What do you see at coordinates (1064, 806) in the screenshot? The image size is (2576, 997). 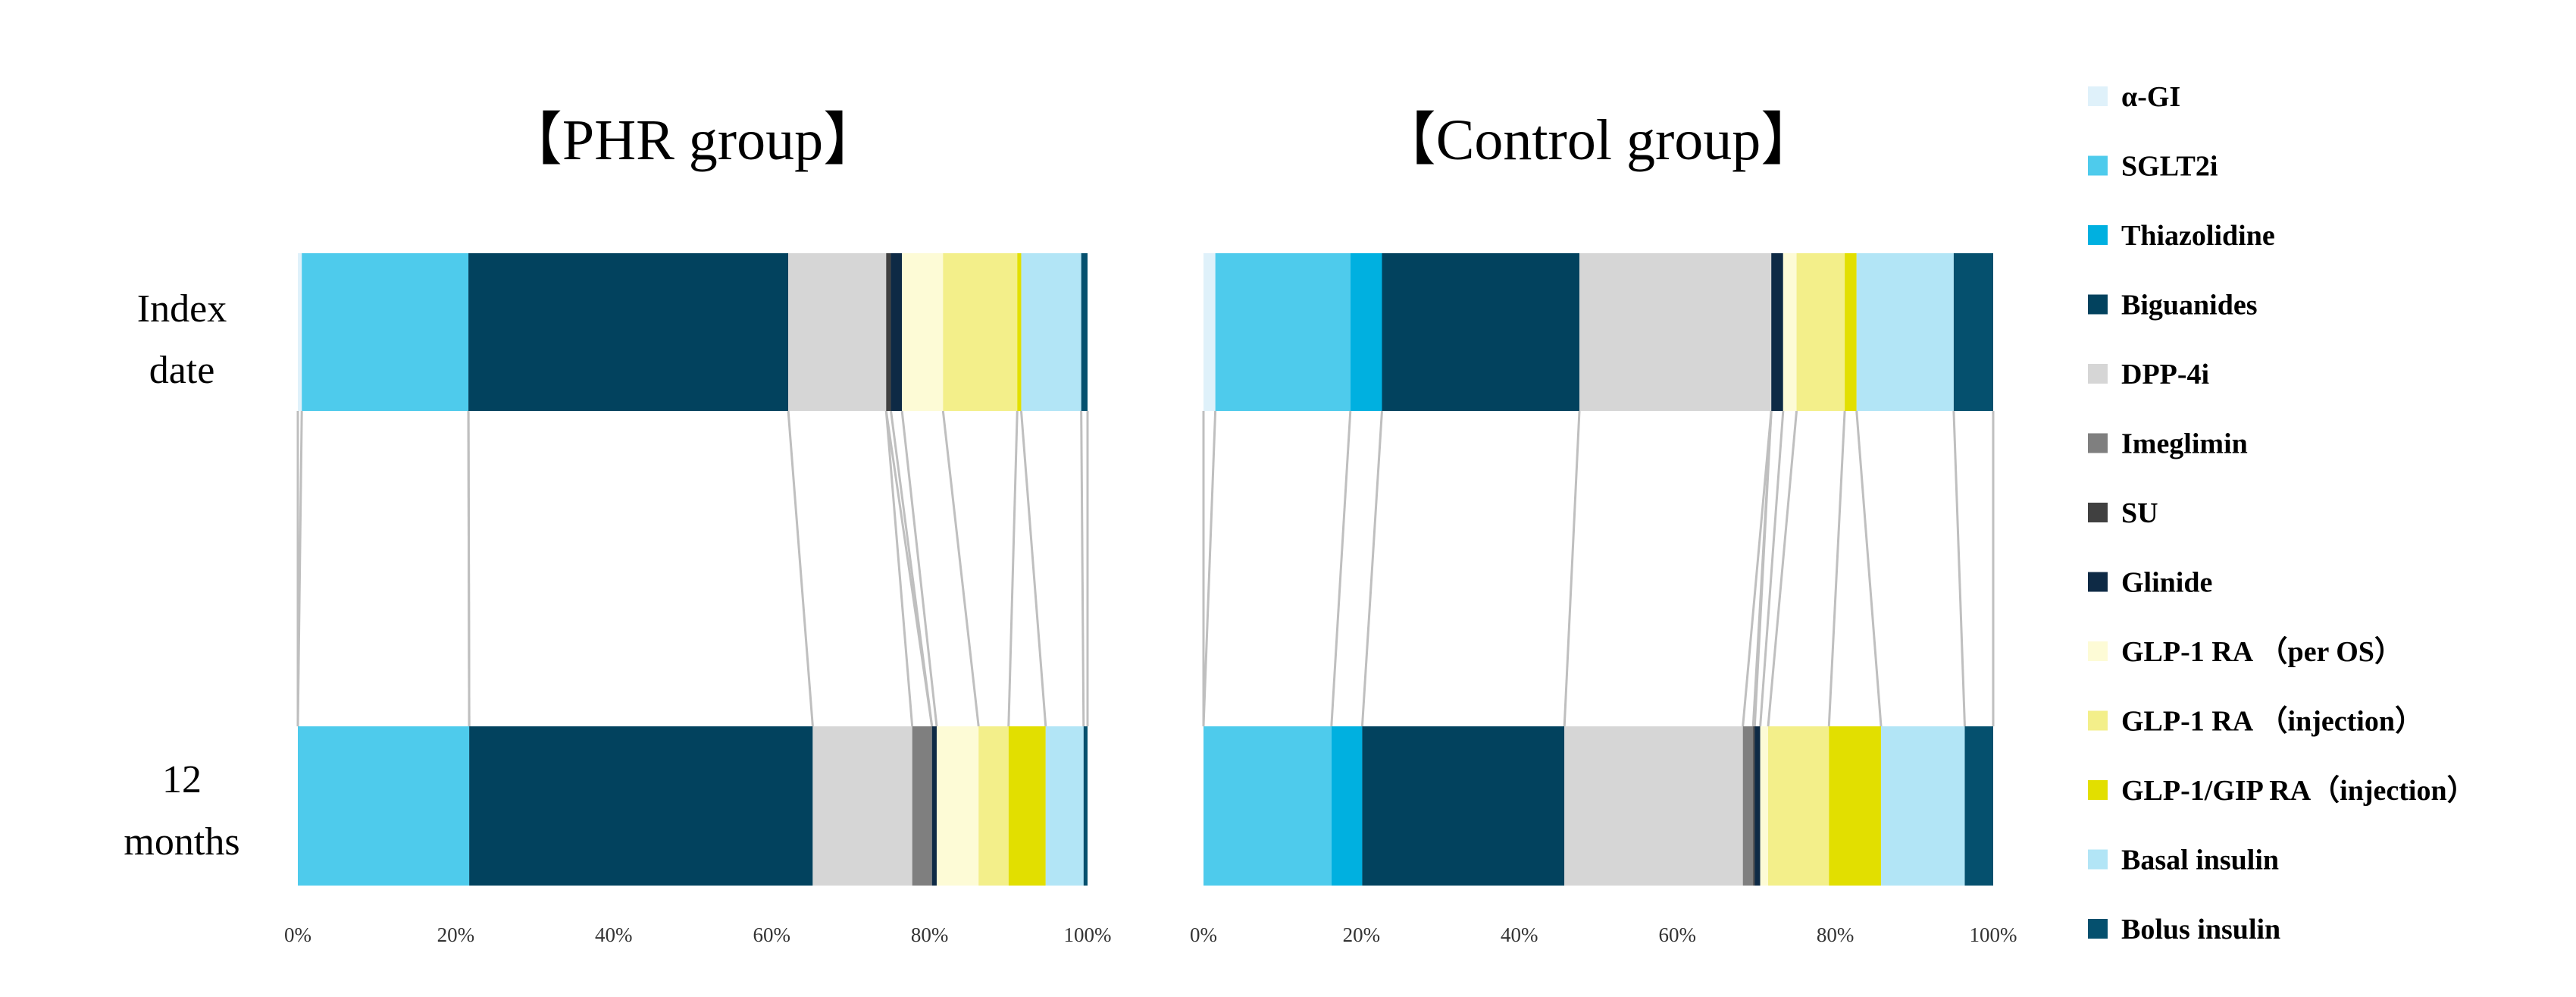 I see `bar-segment: Basal insulin: 4.8` at bounding box center [1064, 806].